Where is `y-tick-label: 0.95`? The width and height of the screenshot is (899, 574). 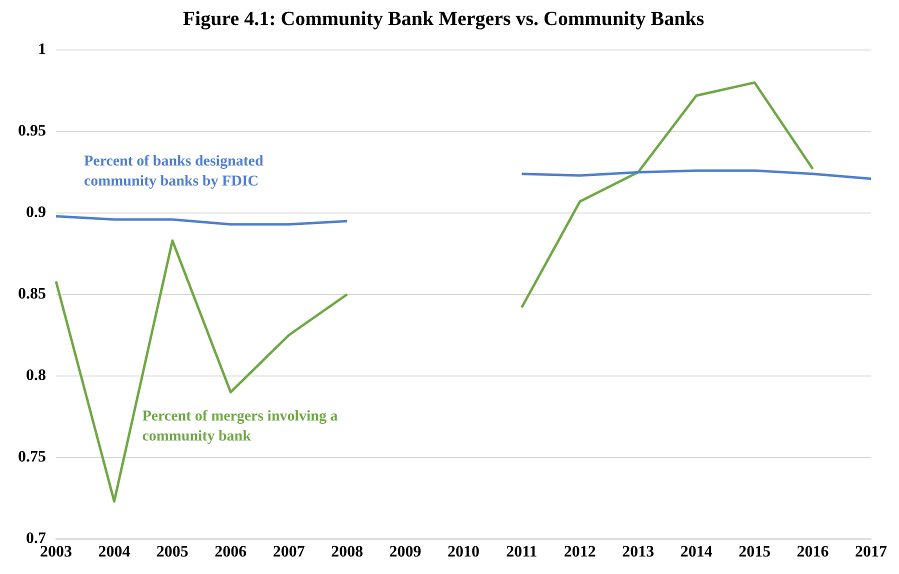 y-tick-label: 0.95 is located at coordinates (32, 131).